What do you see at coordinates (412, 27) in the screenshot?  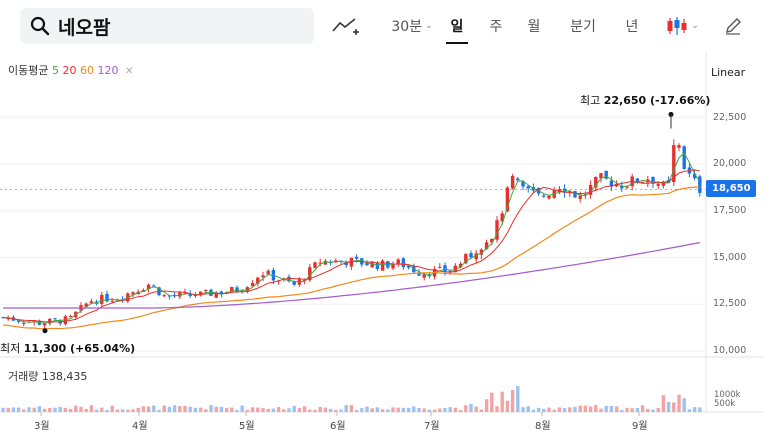 I see `timeframe-30min: 30분 ⌄` at bounding box center [412, 27].